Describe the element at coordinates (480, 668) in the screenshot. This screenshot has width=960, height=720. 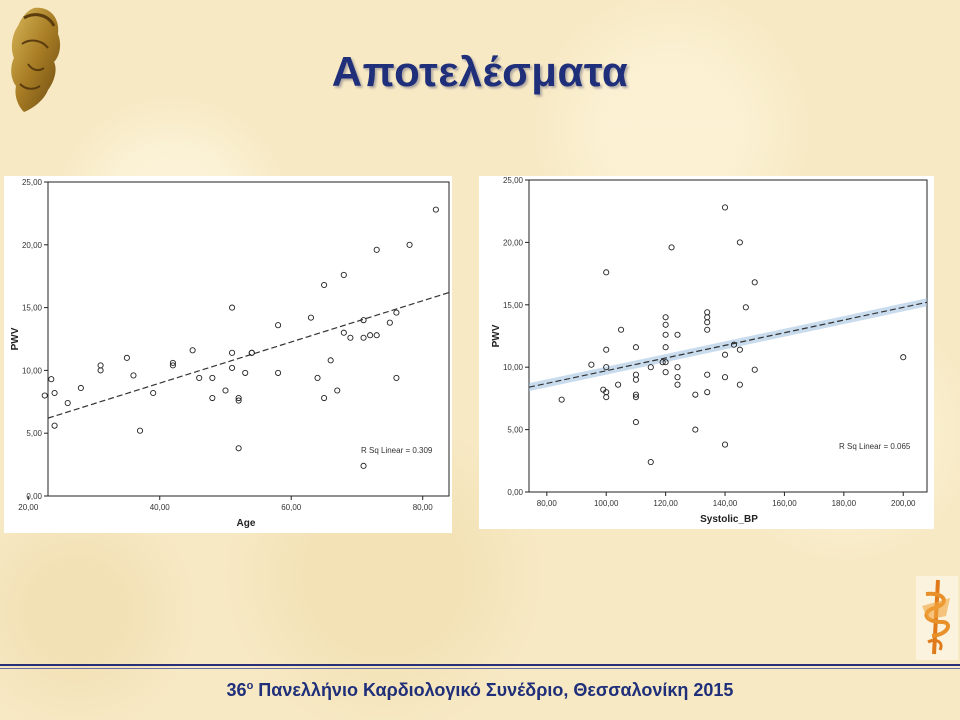
I see `footer-rule-thin` at that location.